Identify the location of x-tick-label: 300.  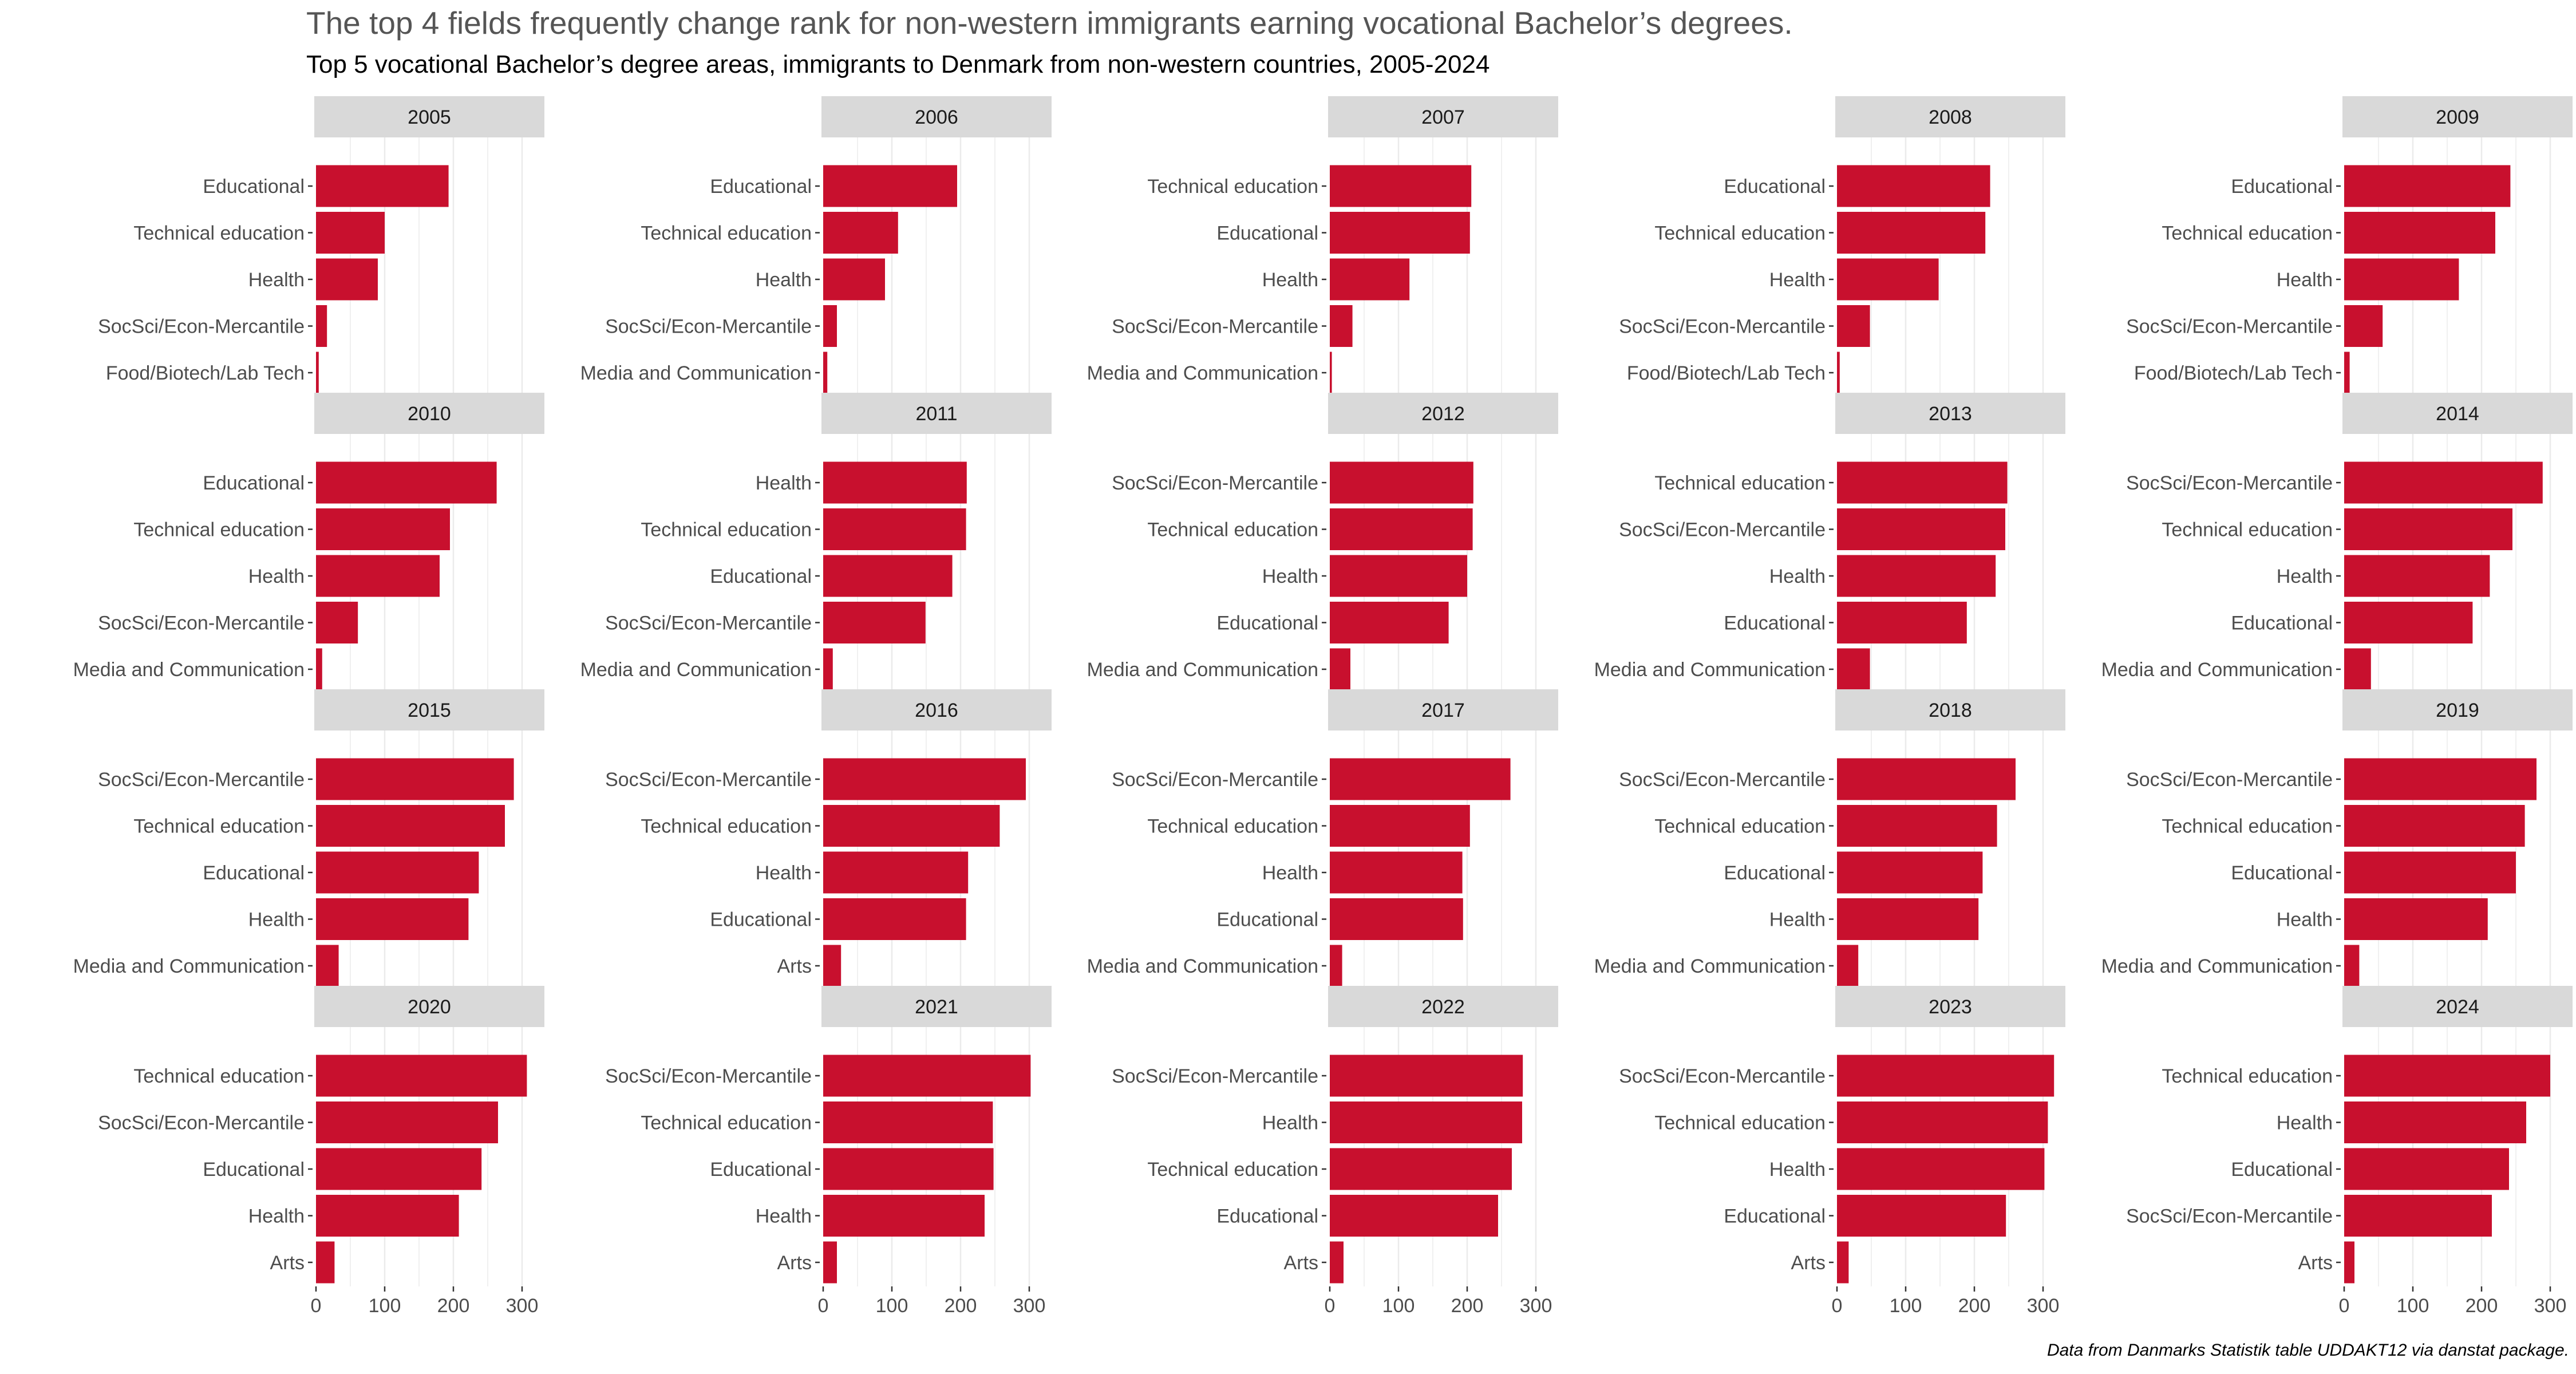
(2550, 1306).